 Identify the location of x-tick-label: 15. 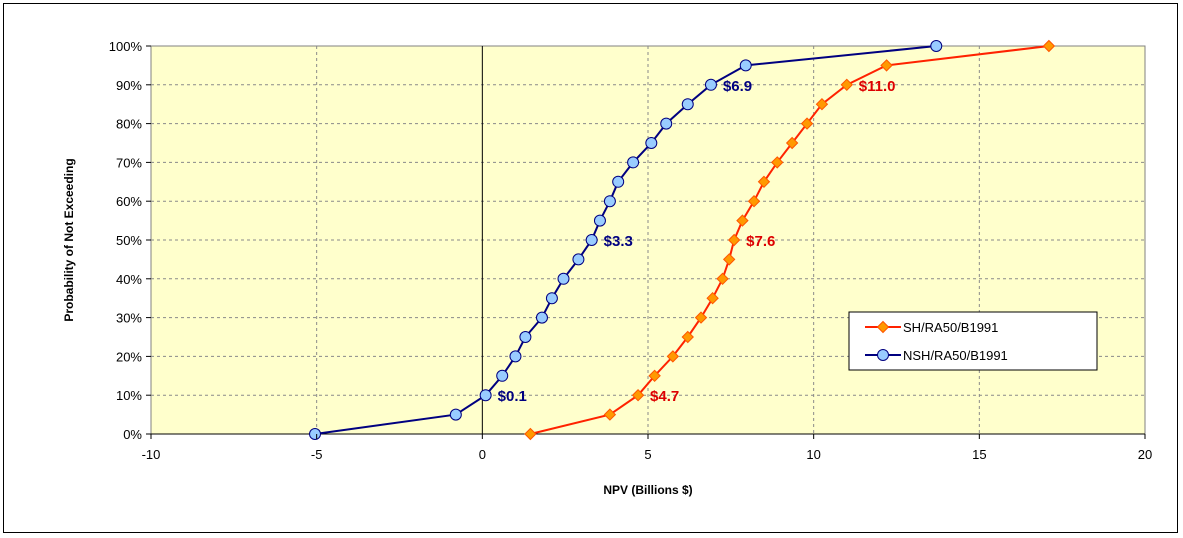
(979, 454).